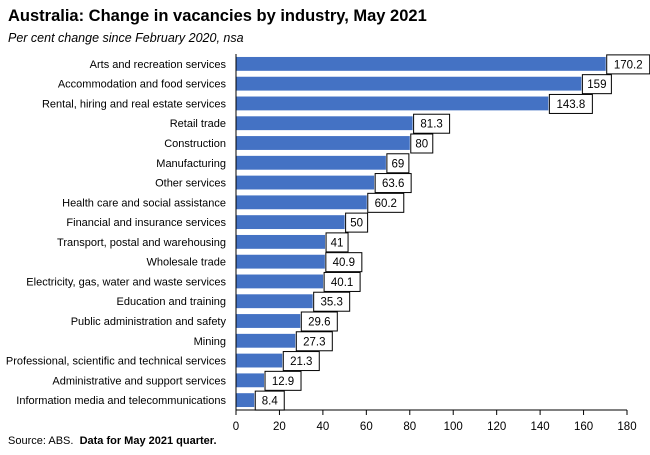  Describe the element at coordinates (141, 243) in the screenshot. I see `category-label: Transport, postal and warehousing` at that location.